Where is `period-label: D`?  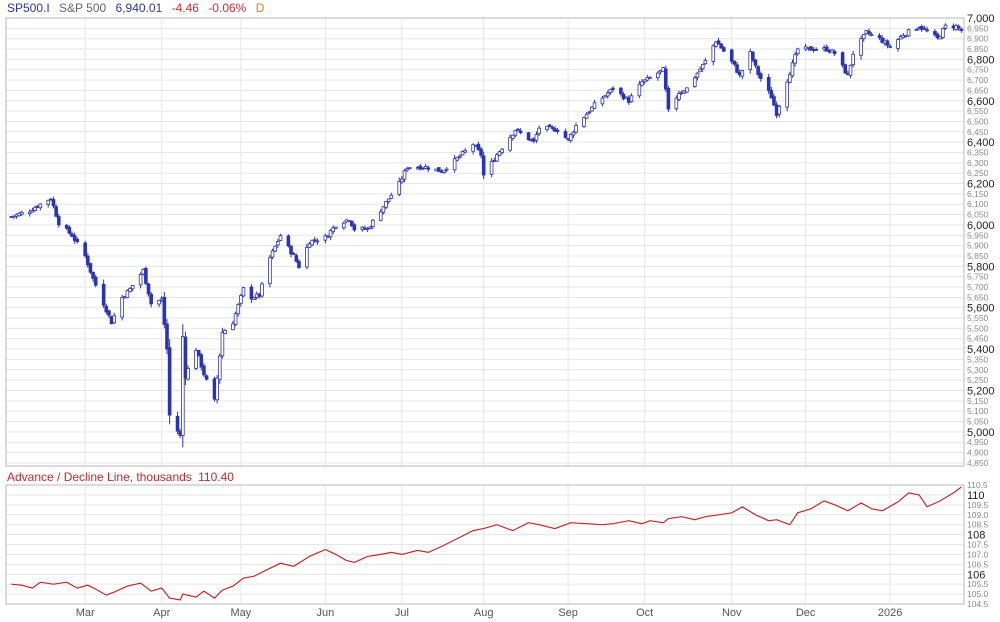 period-label: D is located at coordinates (260, 8).